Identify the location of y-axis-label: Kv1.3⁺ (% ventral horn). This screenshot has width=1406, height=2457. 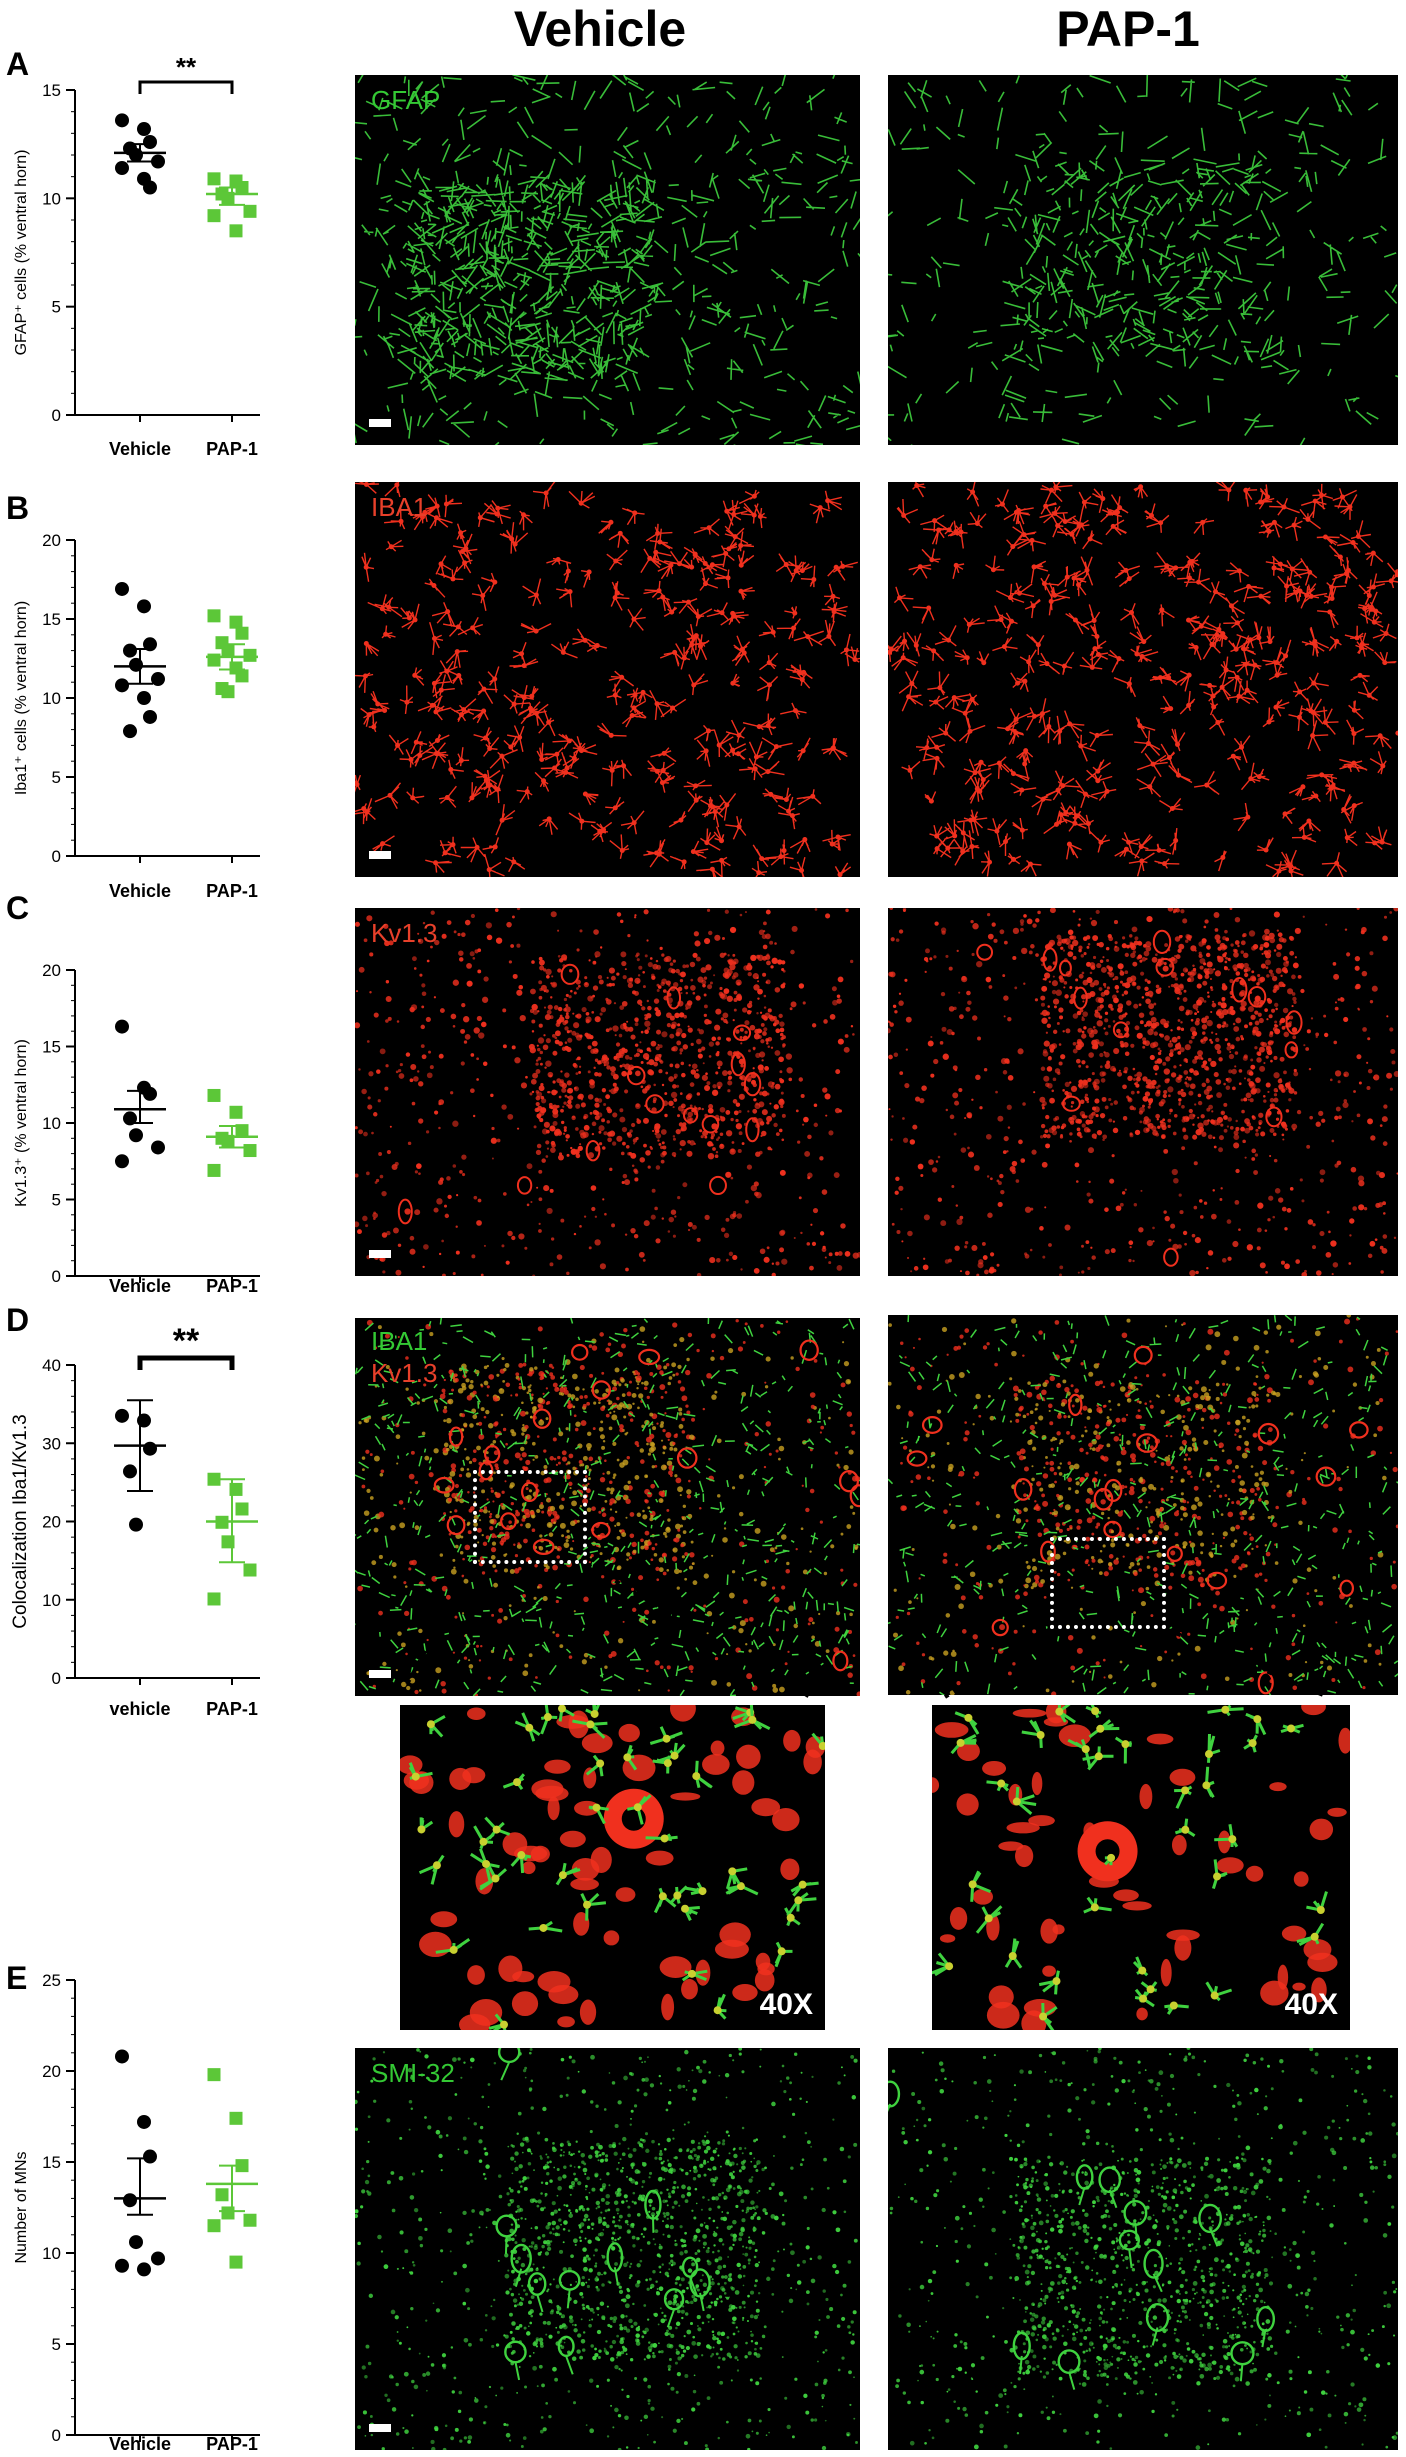
(21, 1123).